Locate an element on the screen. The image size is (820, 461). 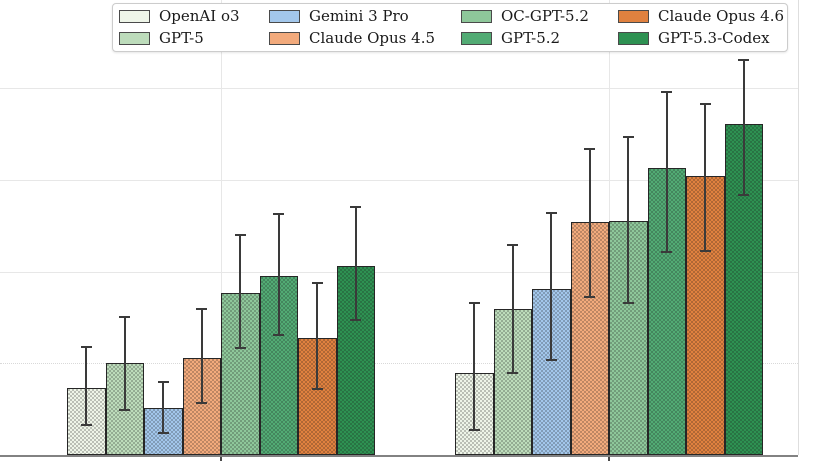
legend-swatch-gemini-3-pro is located at coordinates (284, 17).